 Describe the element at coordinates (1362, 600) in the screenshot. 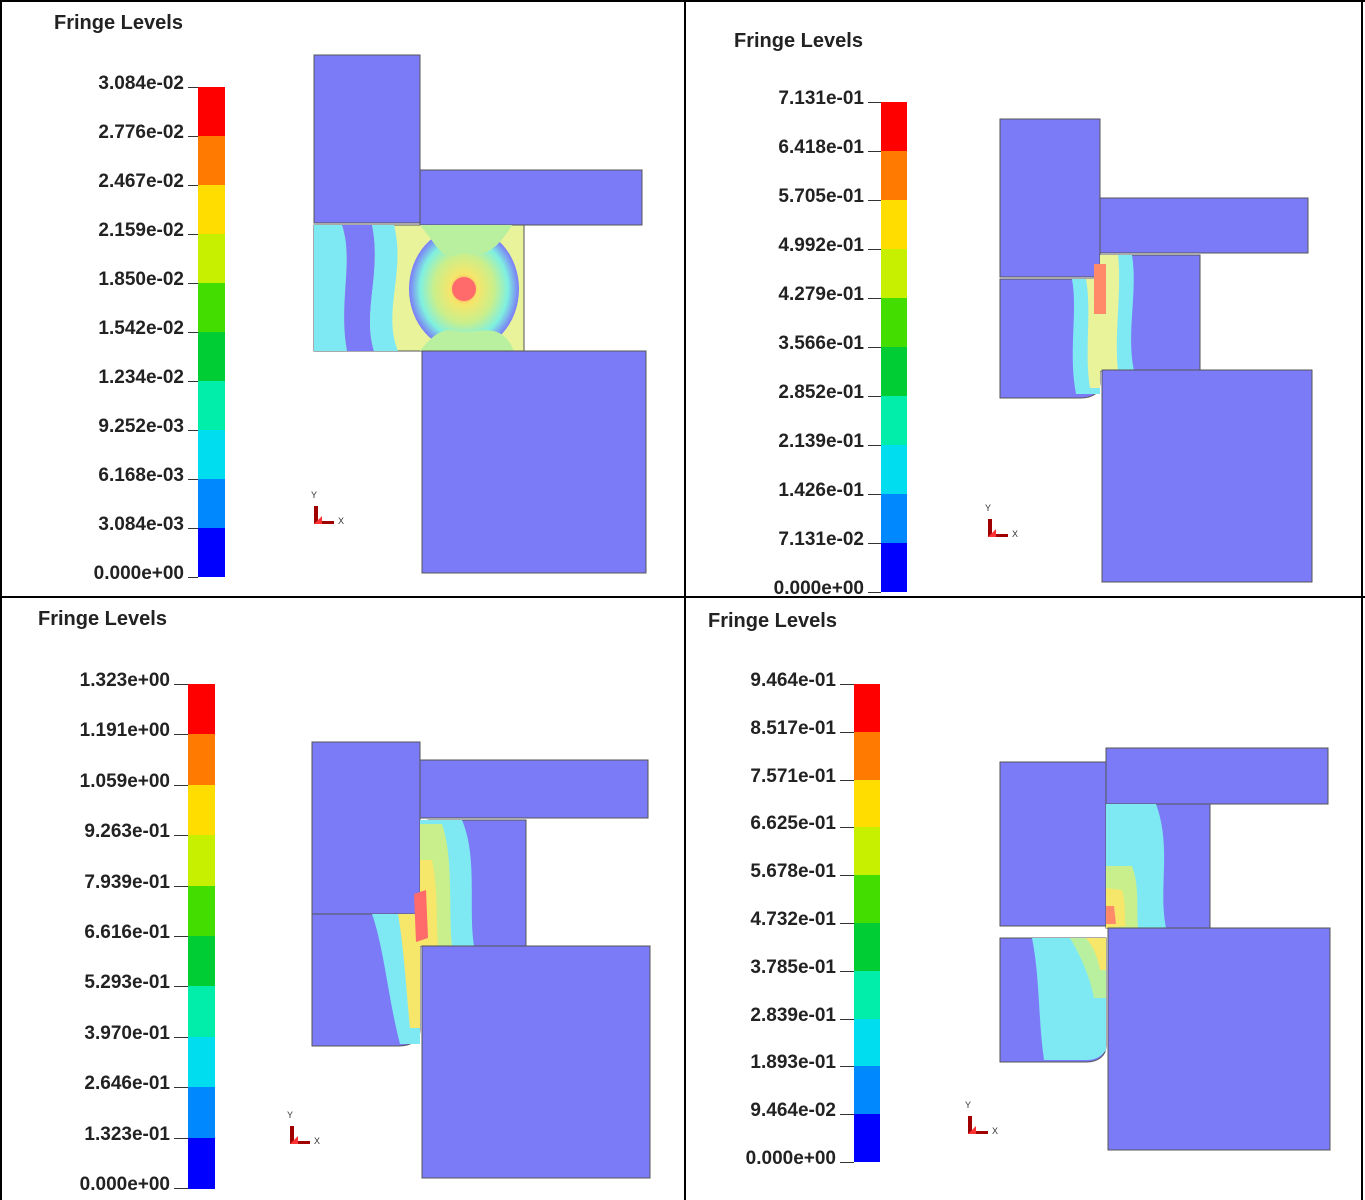

I see `frame-right` at that location.